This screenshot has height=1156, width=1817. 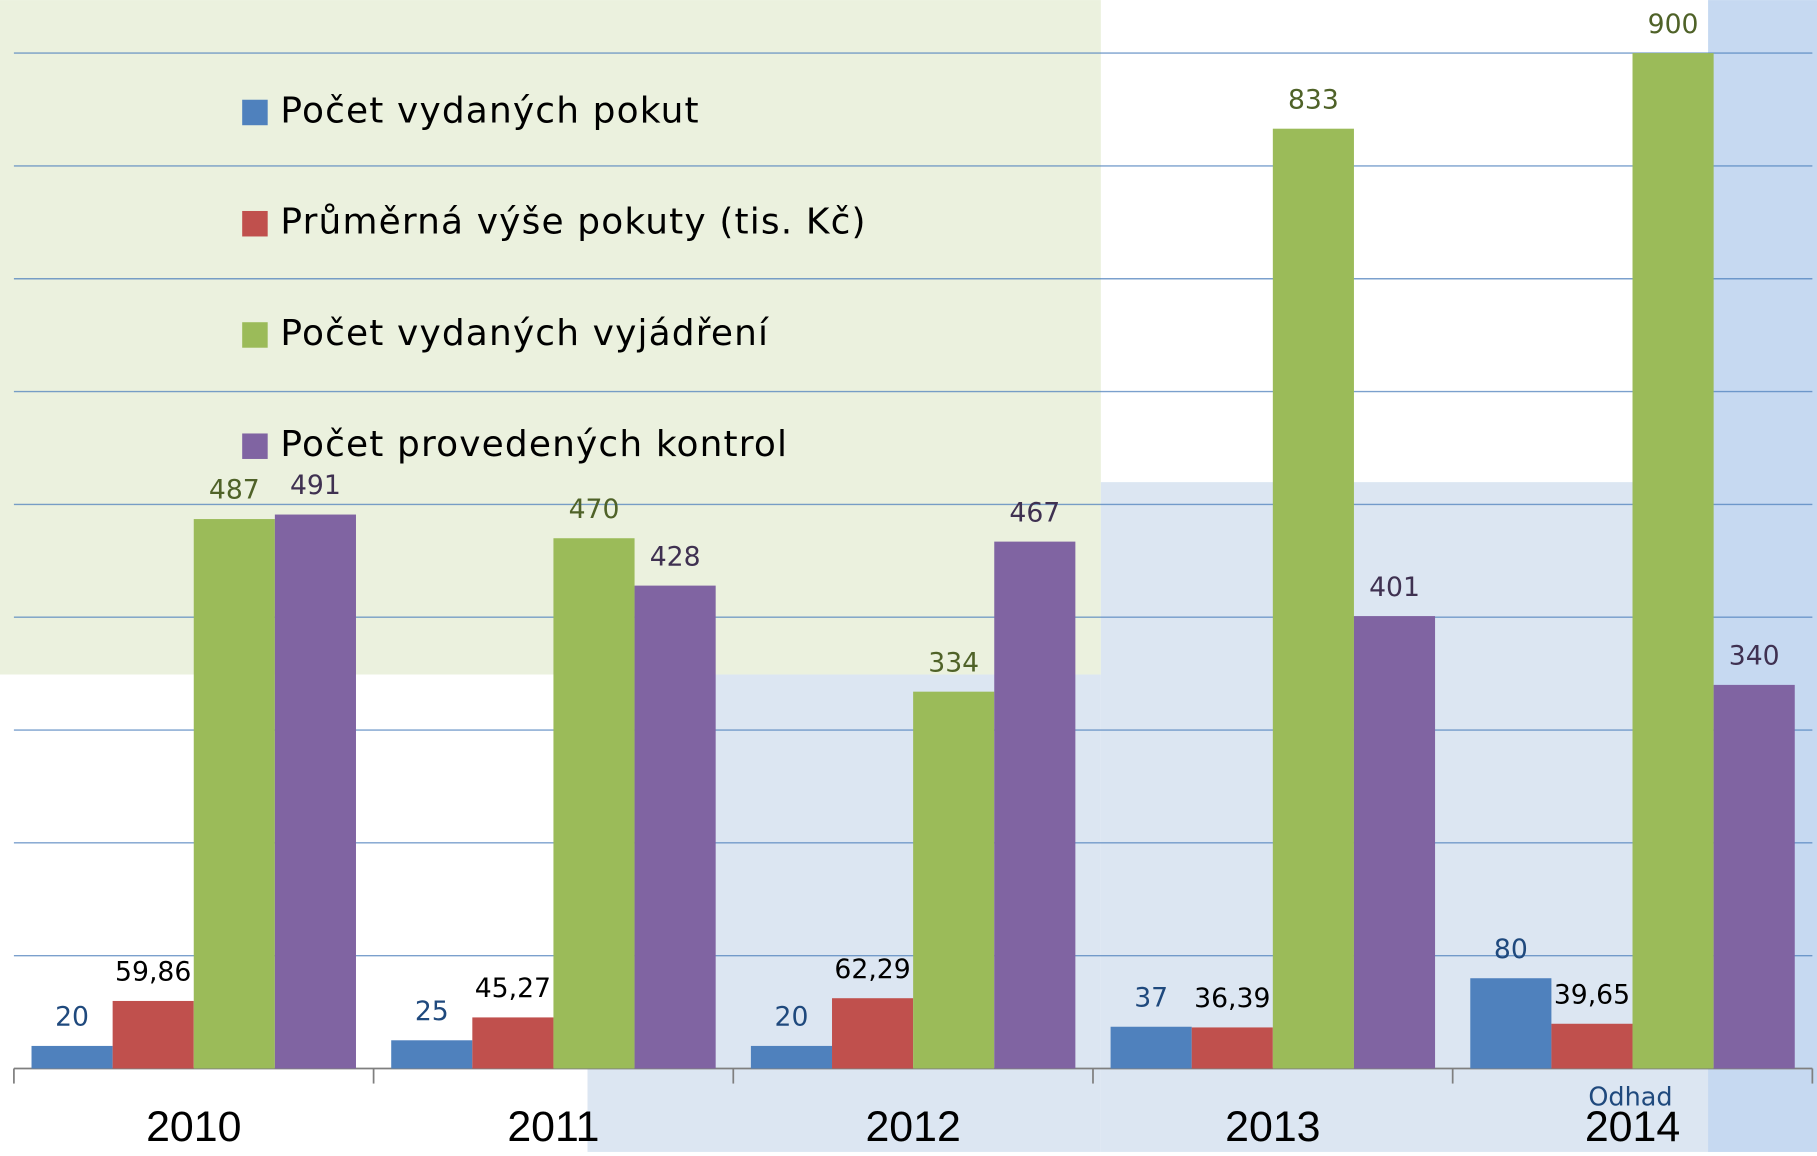 What do you see at coordinates (1313, 99) in the screenshot?
I see `data-label: 833` at bounding box center [1313, 99].